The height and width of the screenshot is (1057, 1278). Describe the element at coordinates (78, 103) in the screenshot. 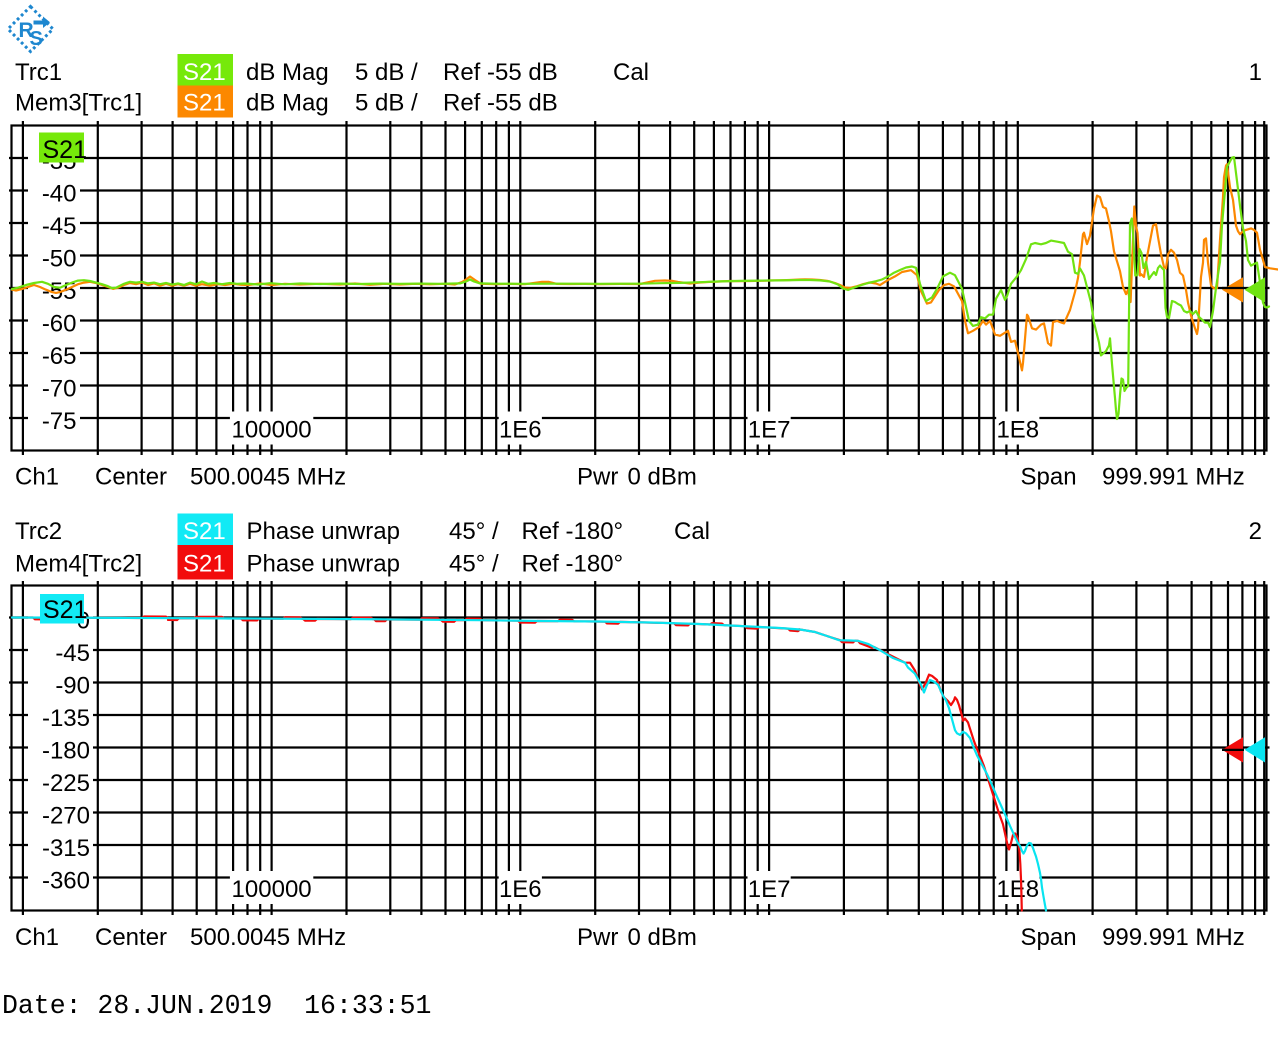

I see `svg-text: Mem3[Trc1]` at that location.